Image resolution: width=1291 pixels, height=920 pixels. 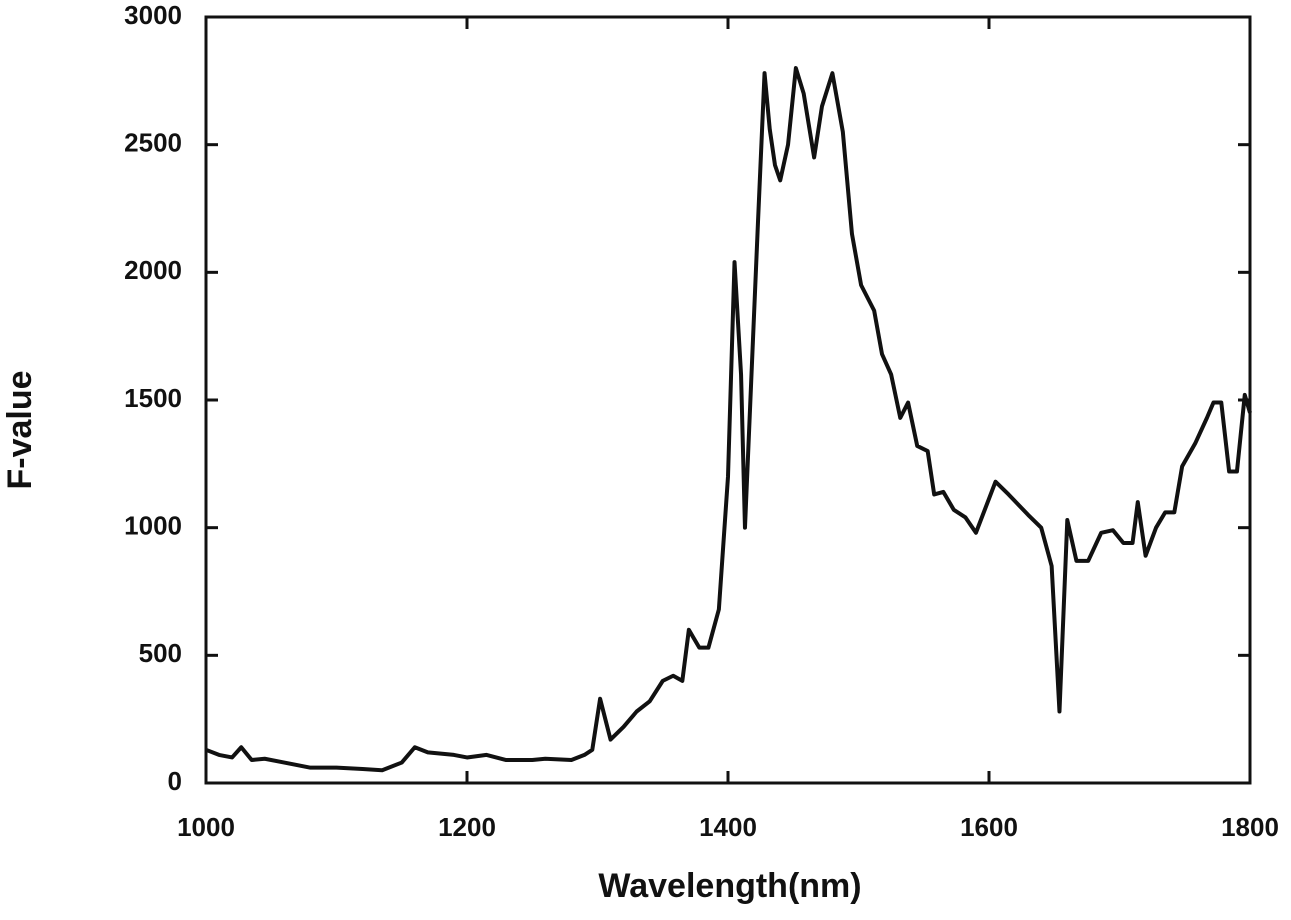 What do you see at coordinates (729, 886) in the screenshot?
I see `x-axis-label: Wavelength(nm)` at bounding box center [729, 886].